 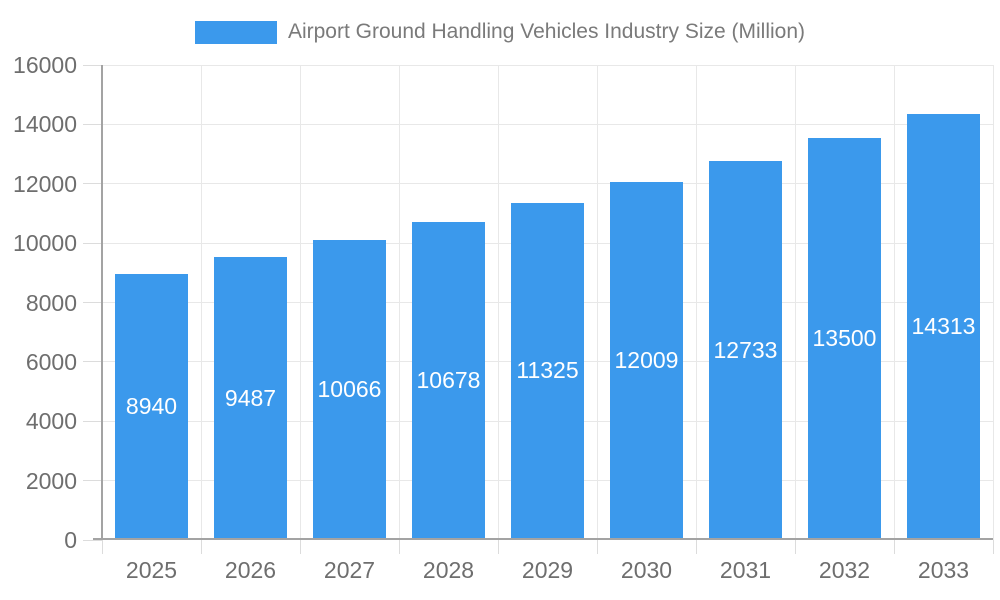 I want to click on y-axis-tick-label: 12000, so click(x=45, y=183).